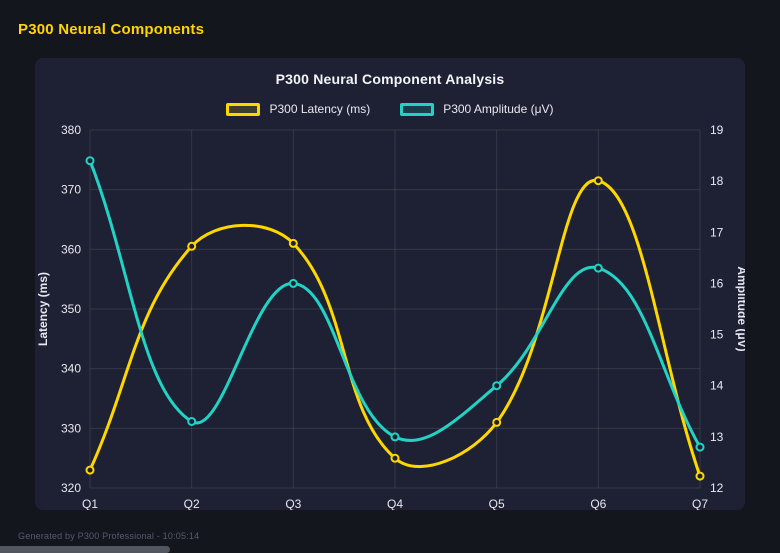 The image size is (780, 553). I want to click on svg-text: 370, so click(71, 190).